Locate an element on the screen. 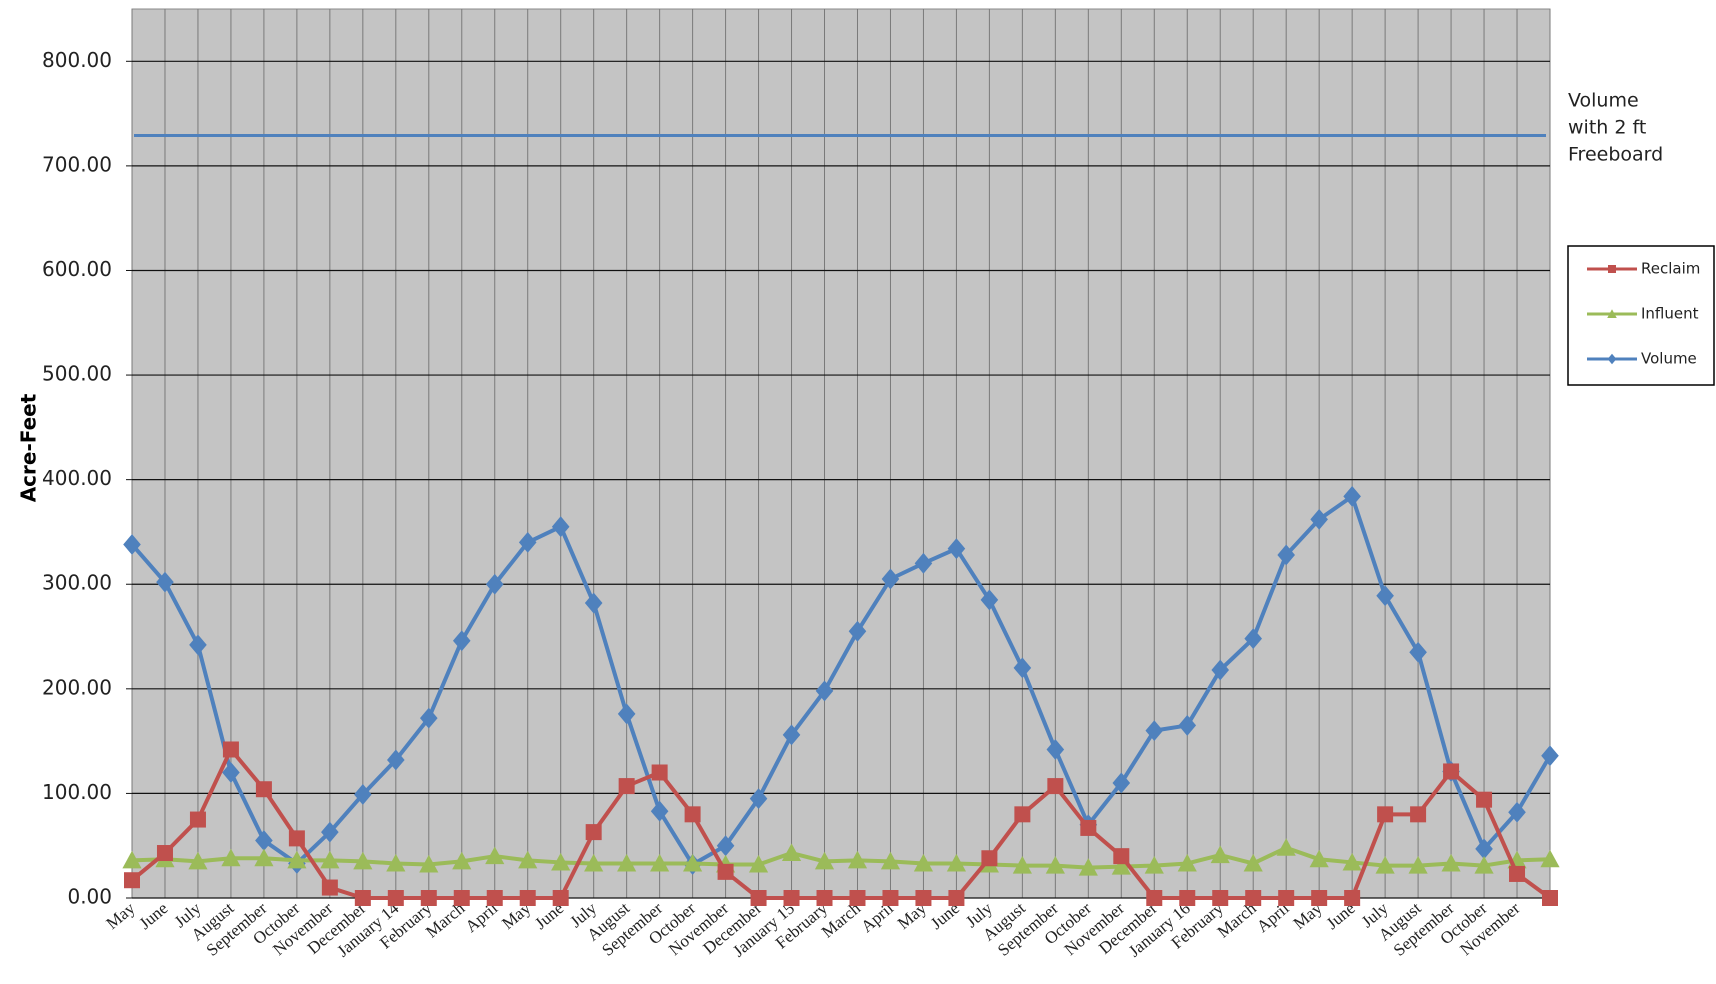 Image resolution: width=1716 pixels, height=984 pixels. y-tick-label: 400.00 is located at coordinates (77, 478).